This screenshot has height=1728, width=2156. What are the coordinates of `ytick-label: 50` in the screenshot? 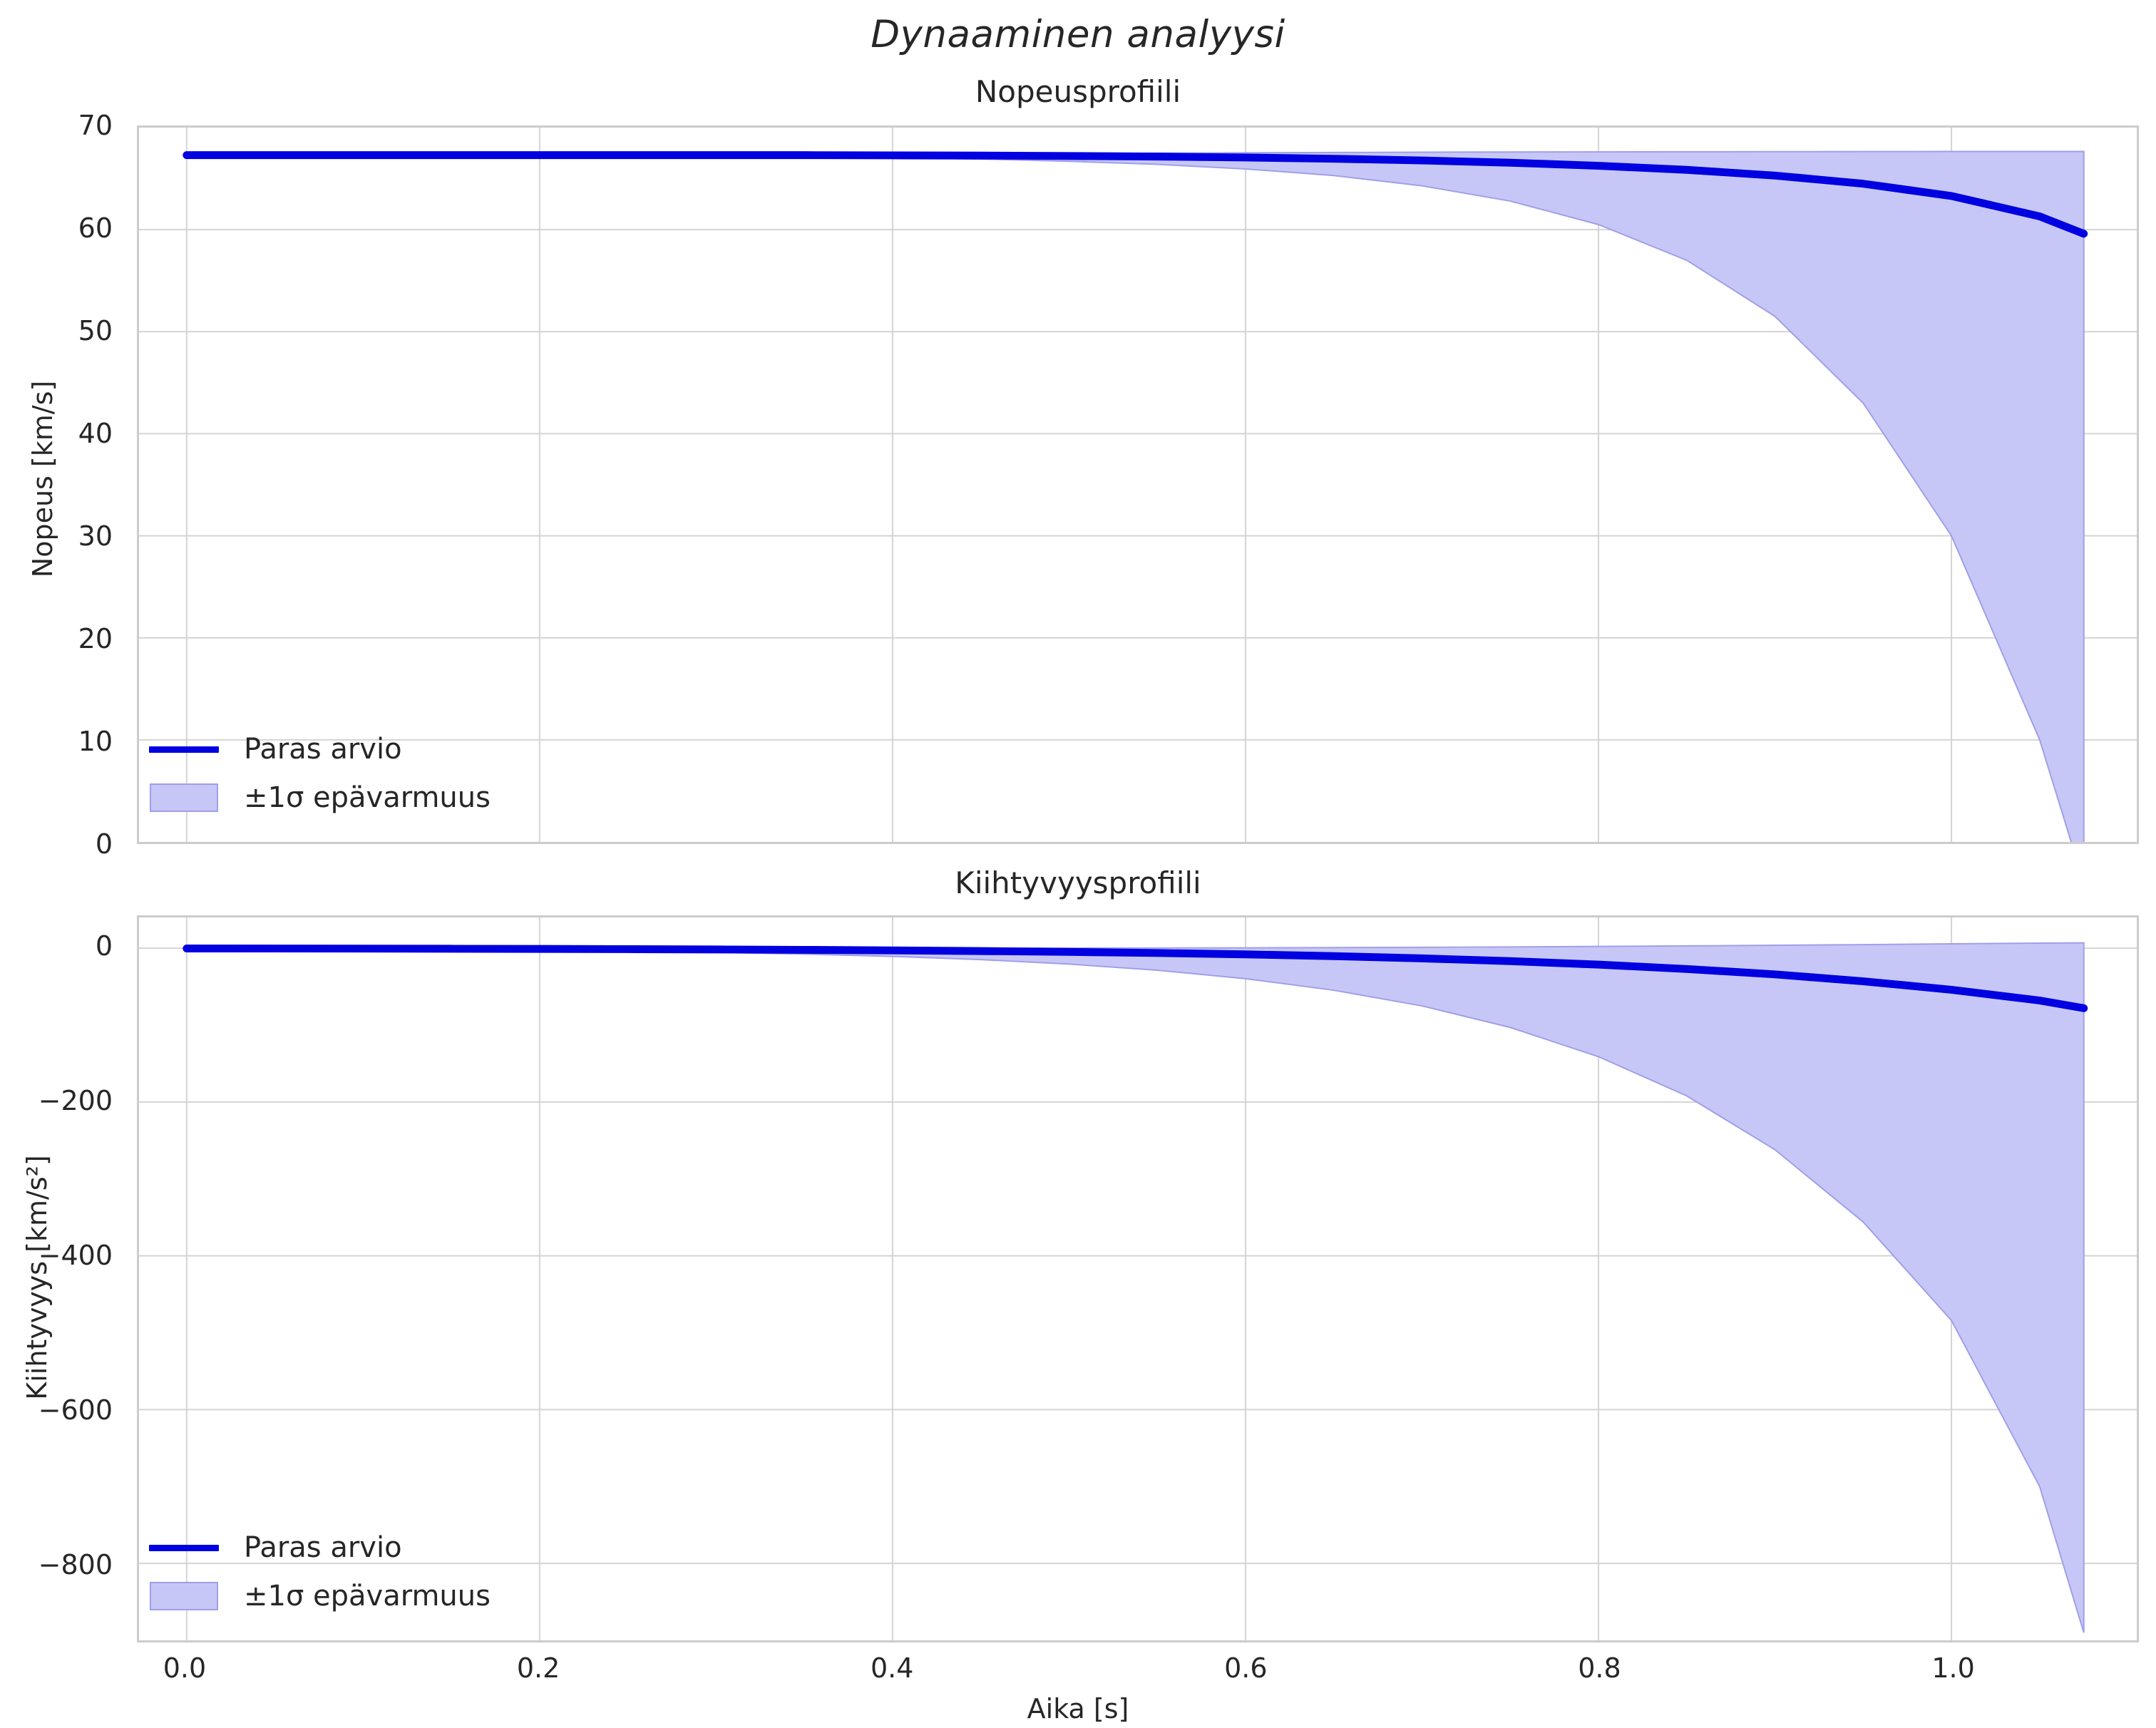 It's located at (95, 330).